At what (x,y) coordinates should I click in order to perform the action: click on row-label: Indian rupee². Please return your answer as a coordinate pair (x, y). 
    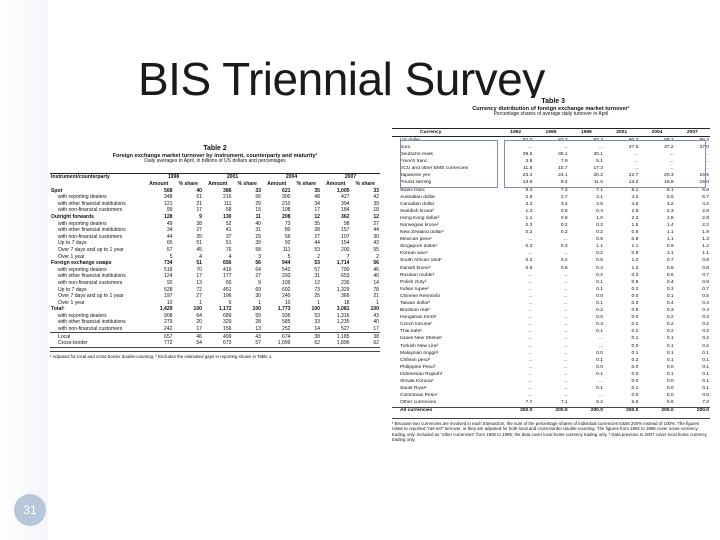
    Looking at the image, I should click on (414, 289).